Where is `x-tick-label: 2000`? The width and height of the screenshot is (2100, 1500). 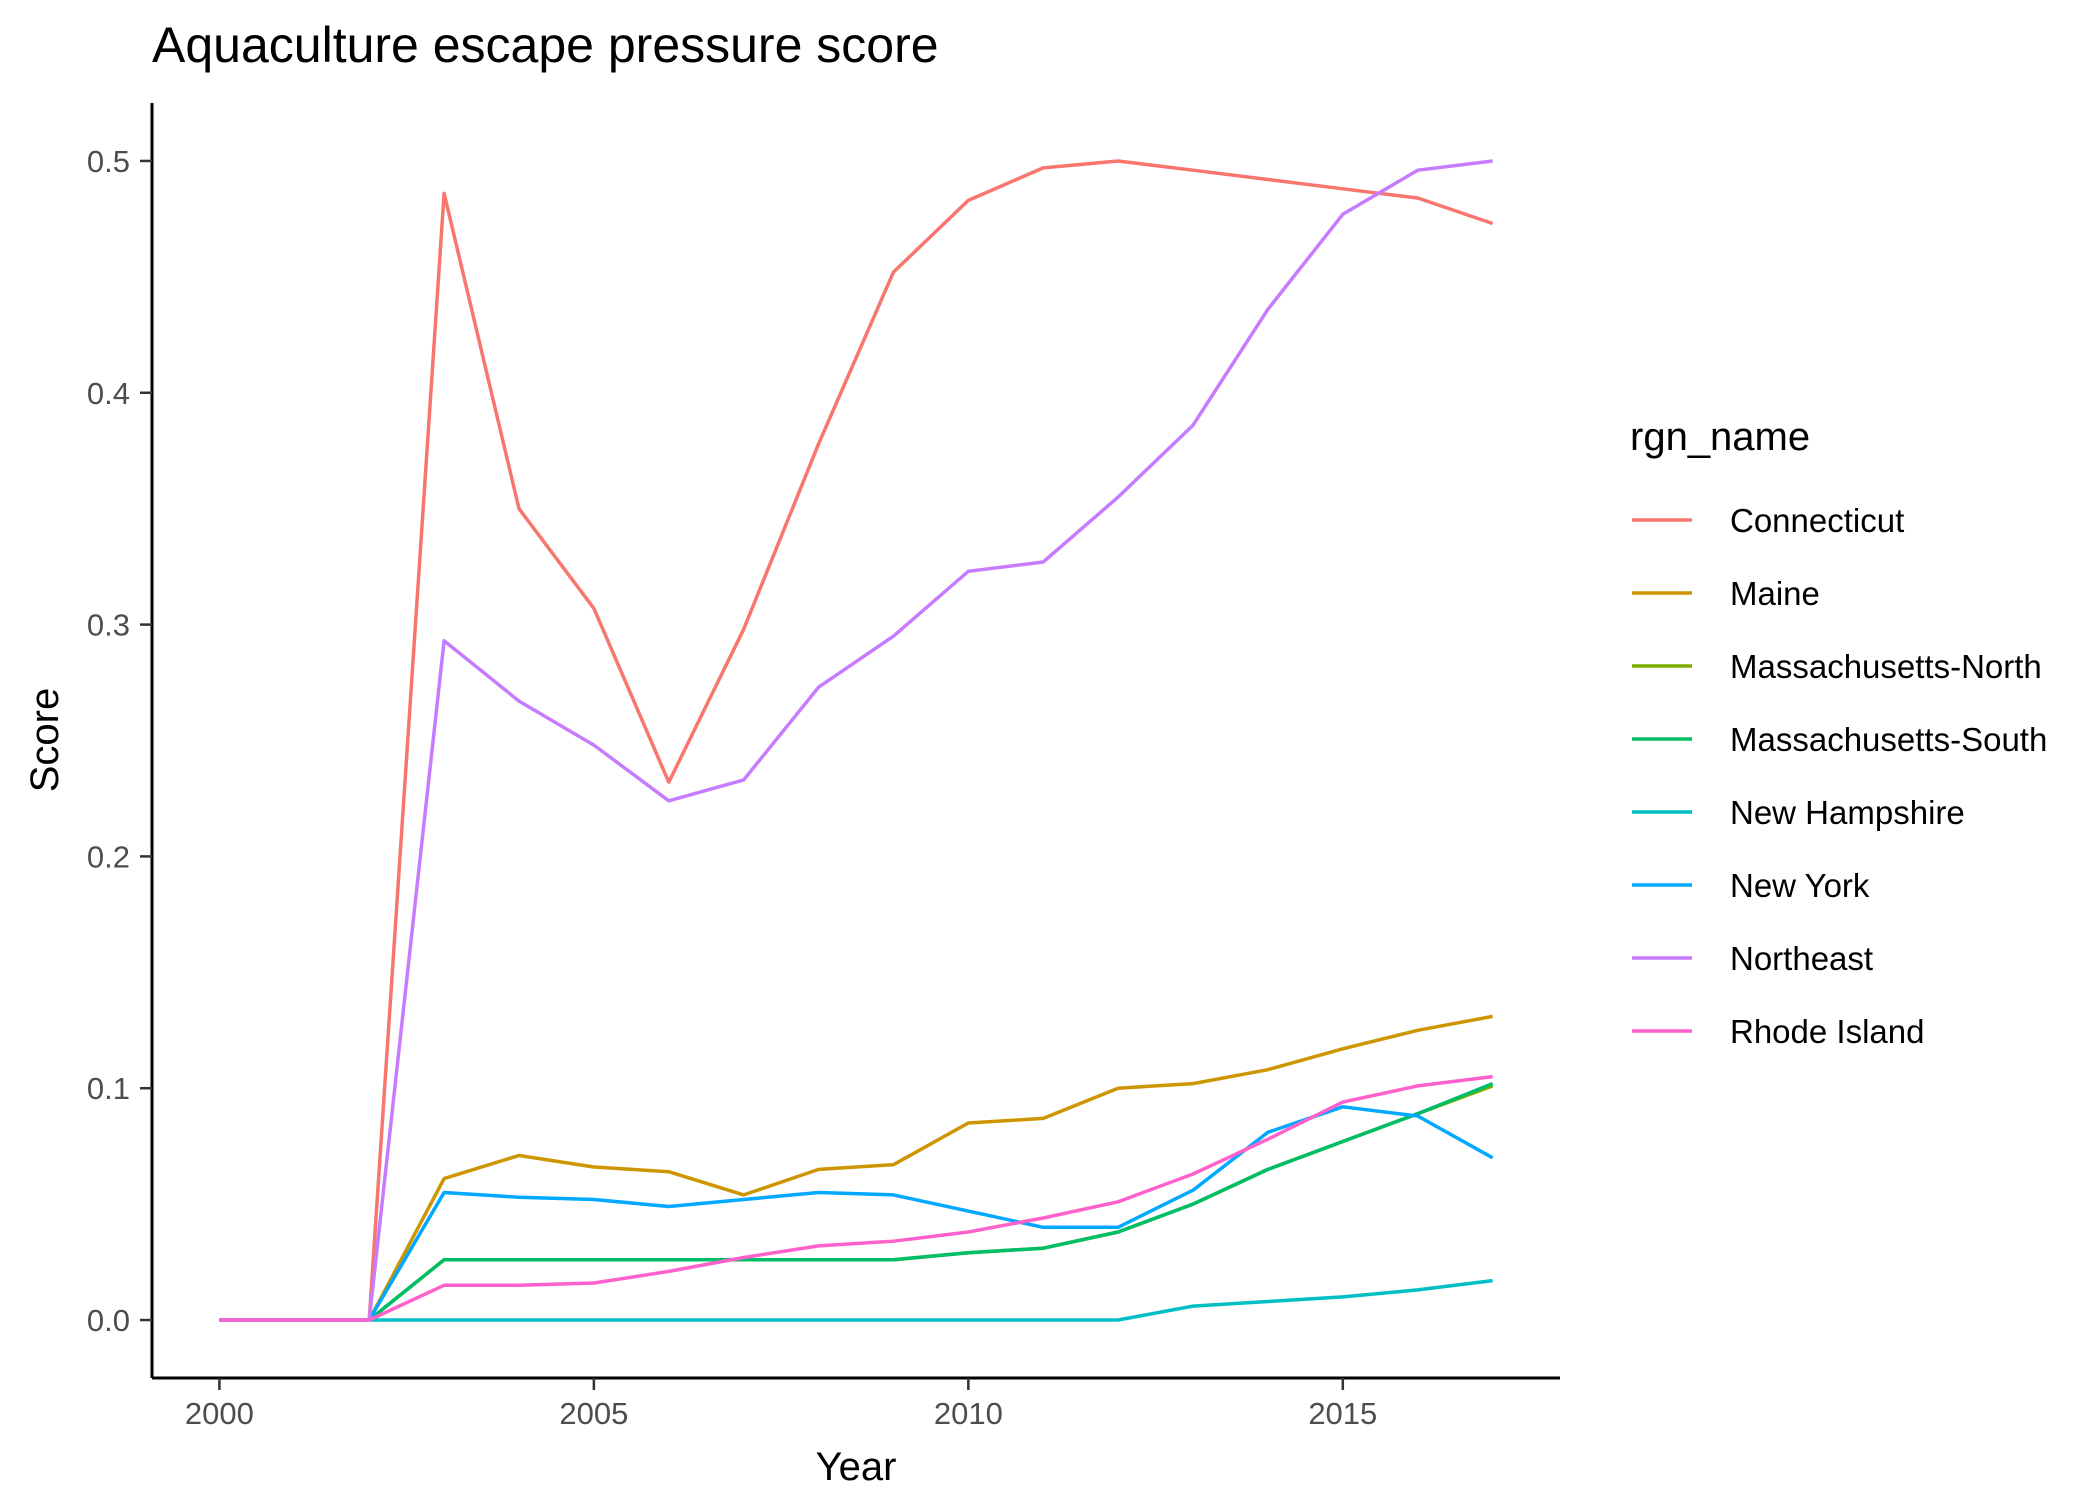
x-tick-label: 2000 is located at coordinates (219, 1413).